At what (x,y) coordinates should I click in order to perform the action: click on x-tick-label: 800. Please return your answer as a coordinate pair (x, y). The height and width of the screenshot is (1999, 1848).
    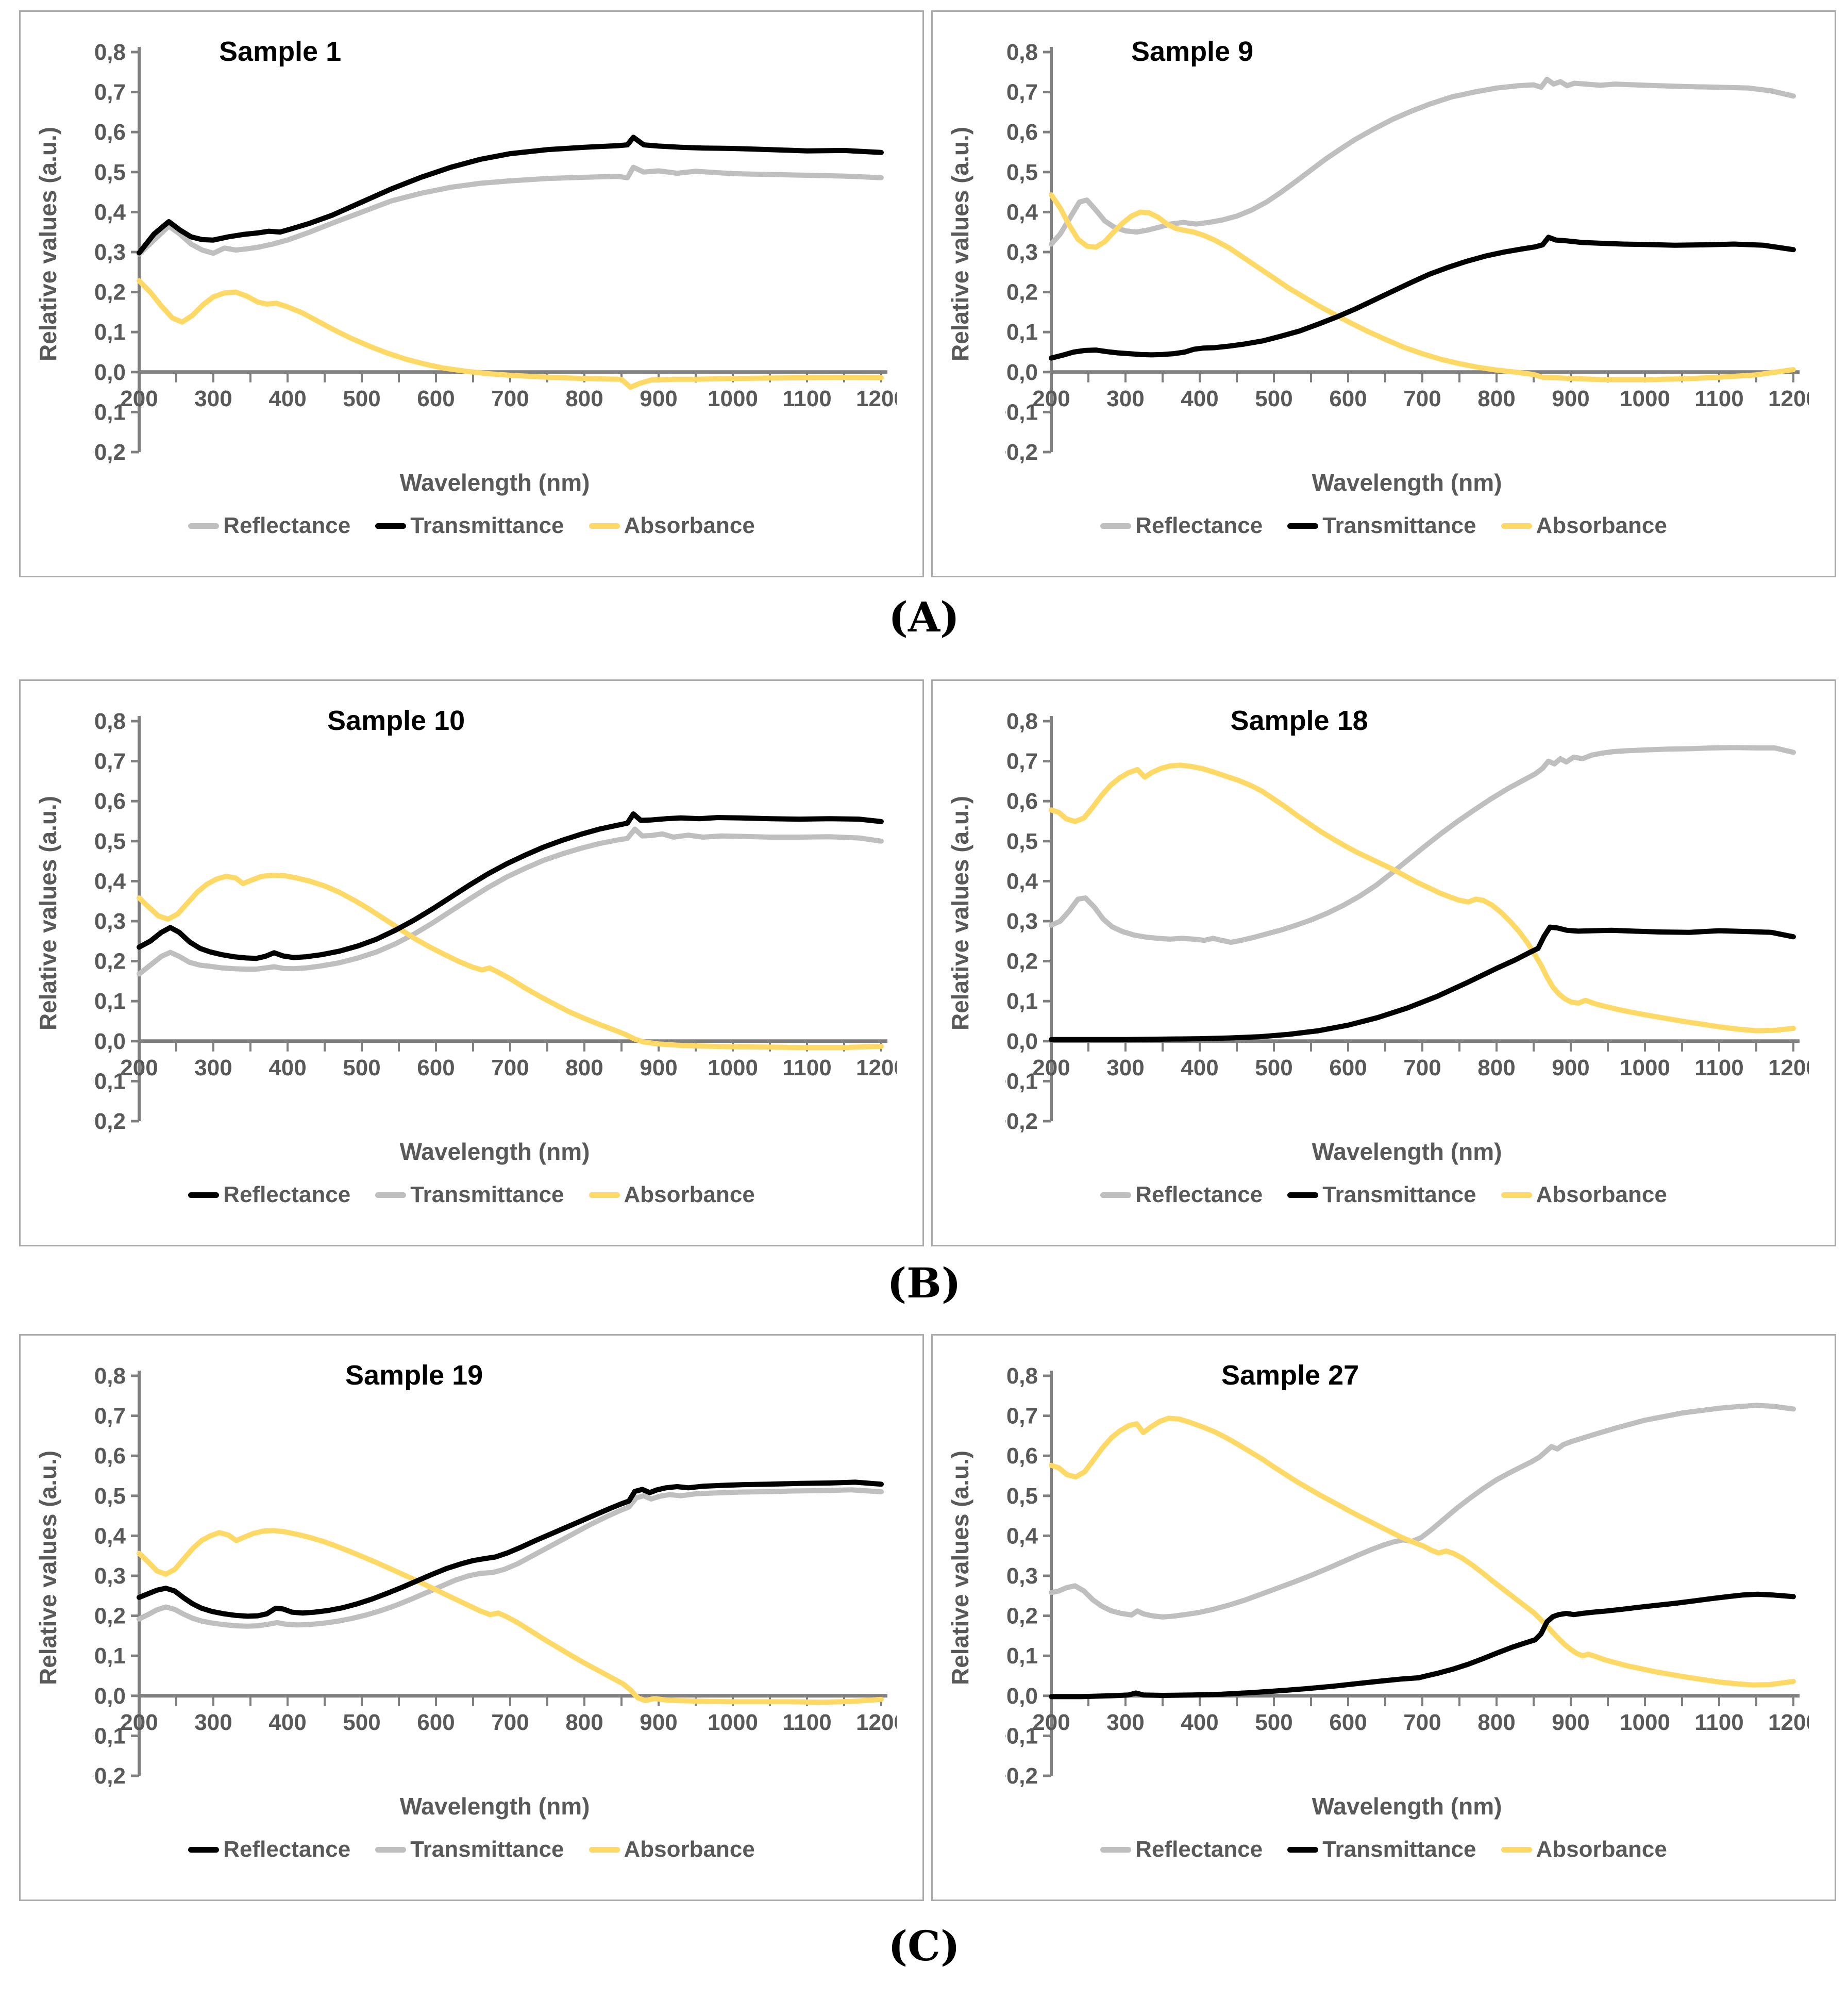
    Looking at the image, I should click on (584, 1722).